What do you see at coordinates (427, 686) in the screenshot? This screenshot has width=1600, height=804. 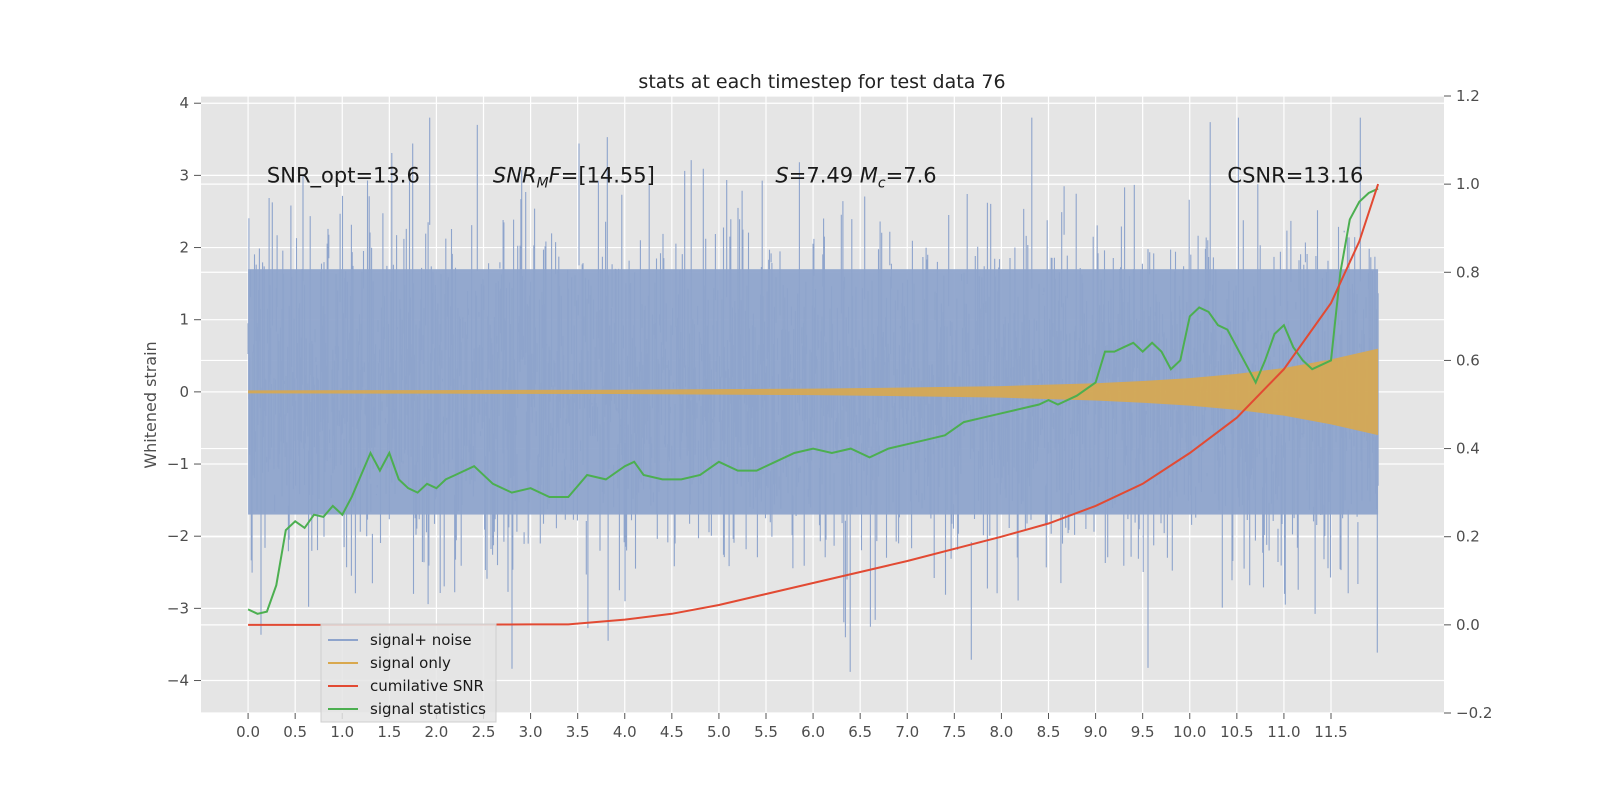 I see `legend-label-cumulative-snr: cumilative SNR` at bounding box center [427, 686].